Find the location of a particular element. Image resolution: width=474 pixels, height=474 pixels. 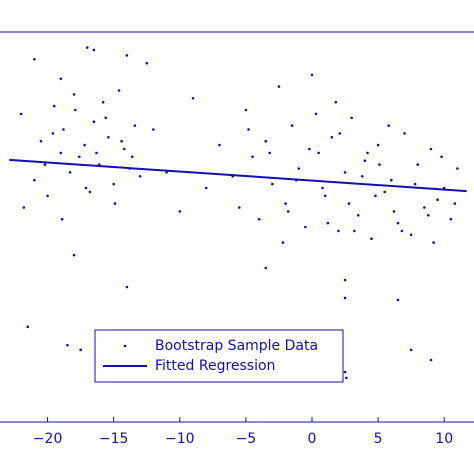

legend-label: Bootstrap Sample Data is located at coordinates (236, 346).